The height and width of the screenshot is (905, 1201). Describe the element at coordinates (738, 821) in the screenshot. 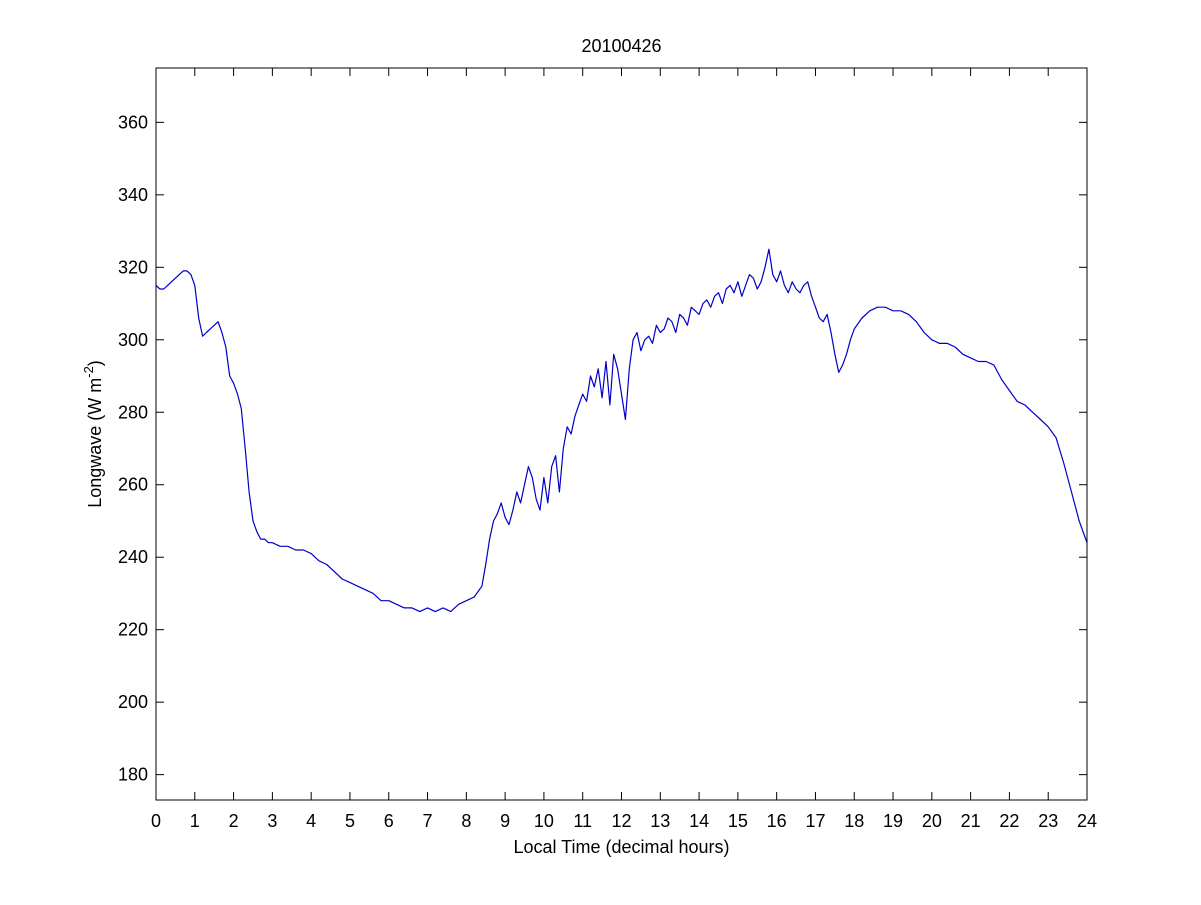

I see `x-tick-label: 15` at that location.